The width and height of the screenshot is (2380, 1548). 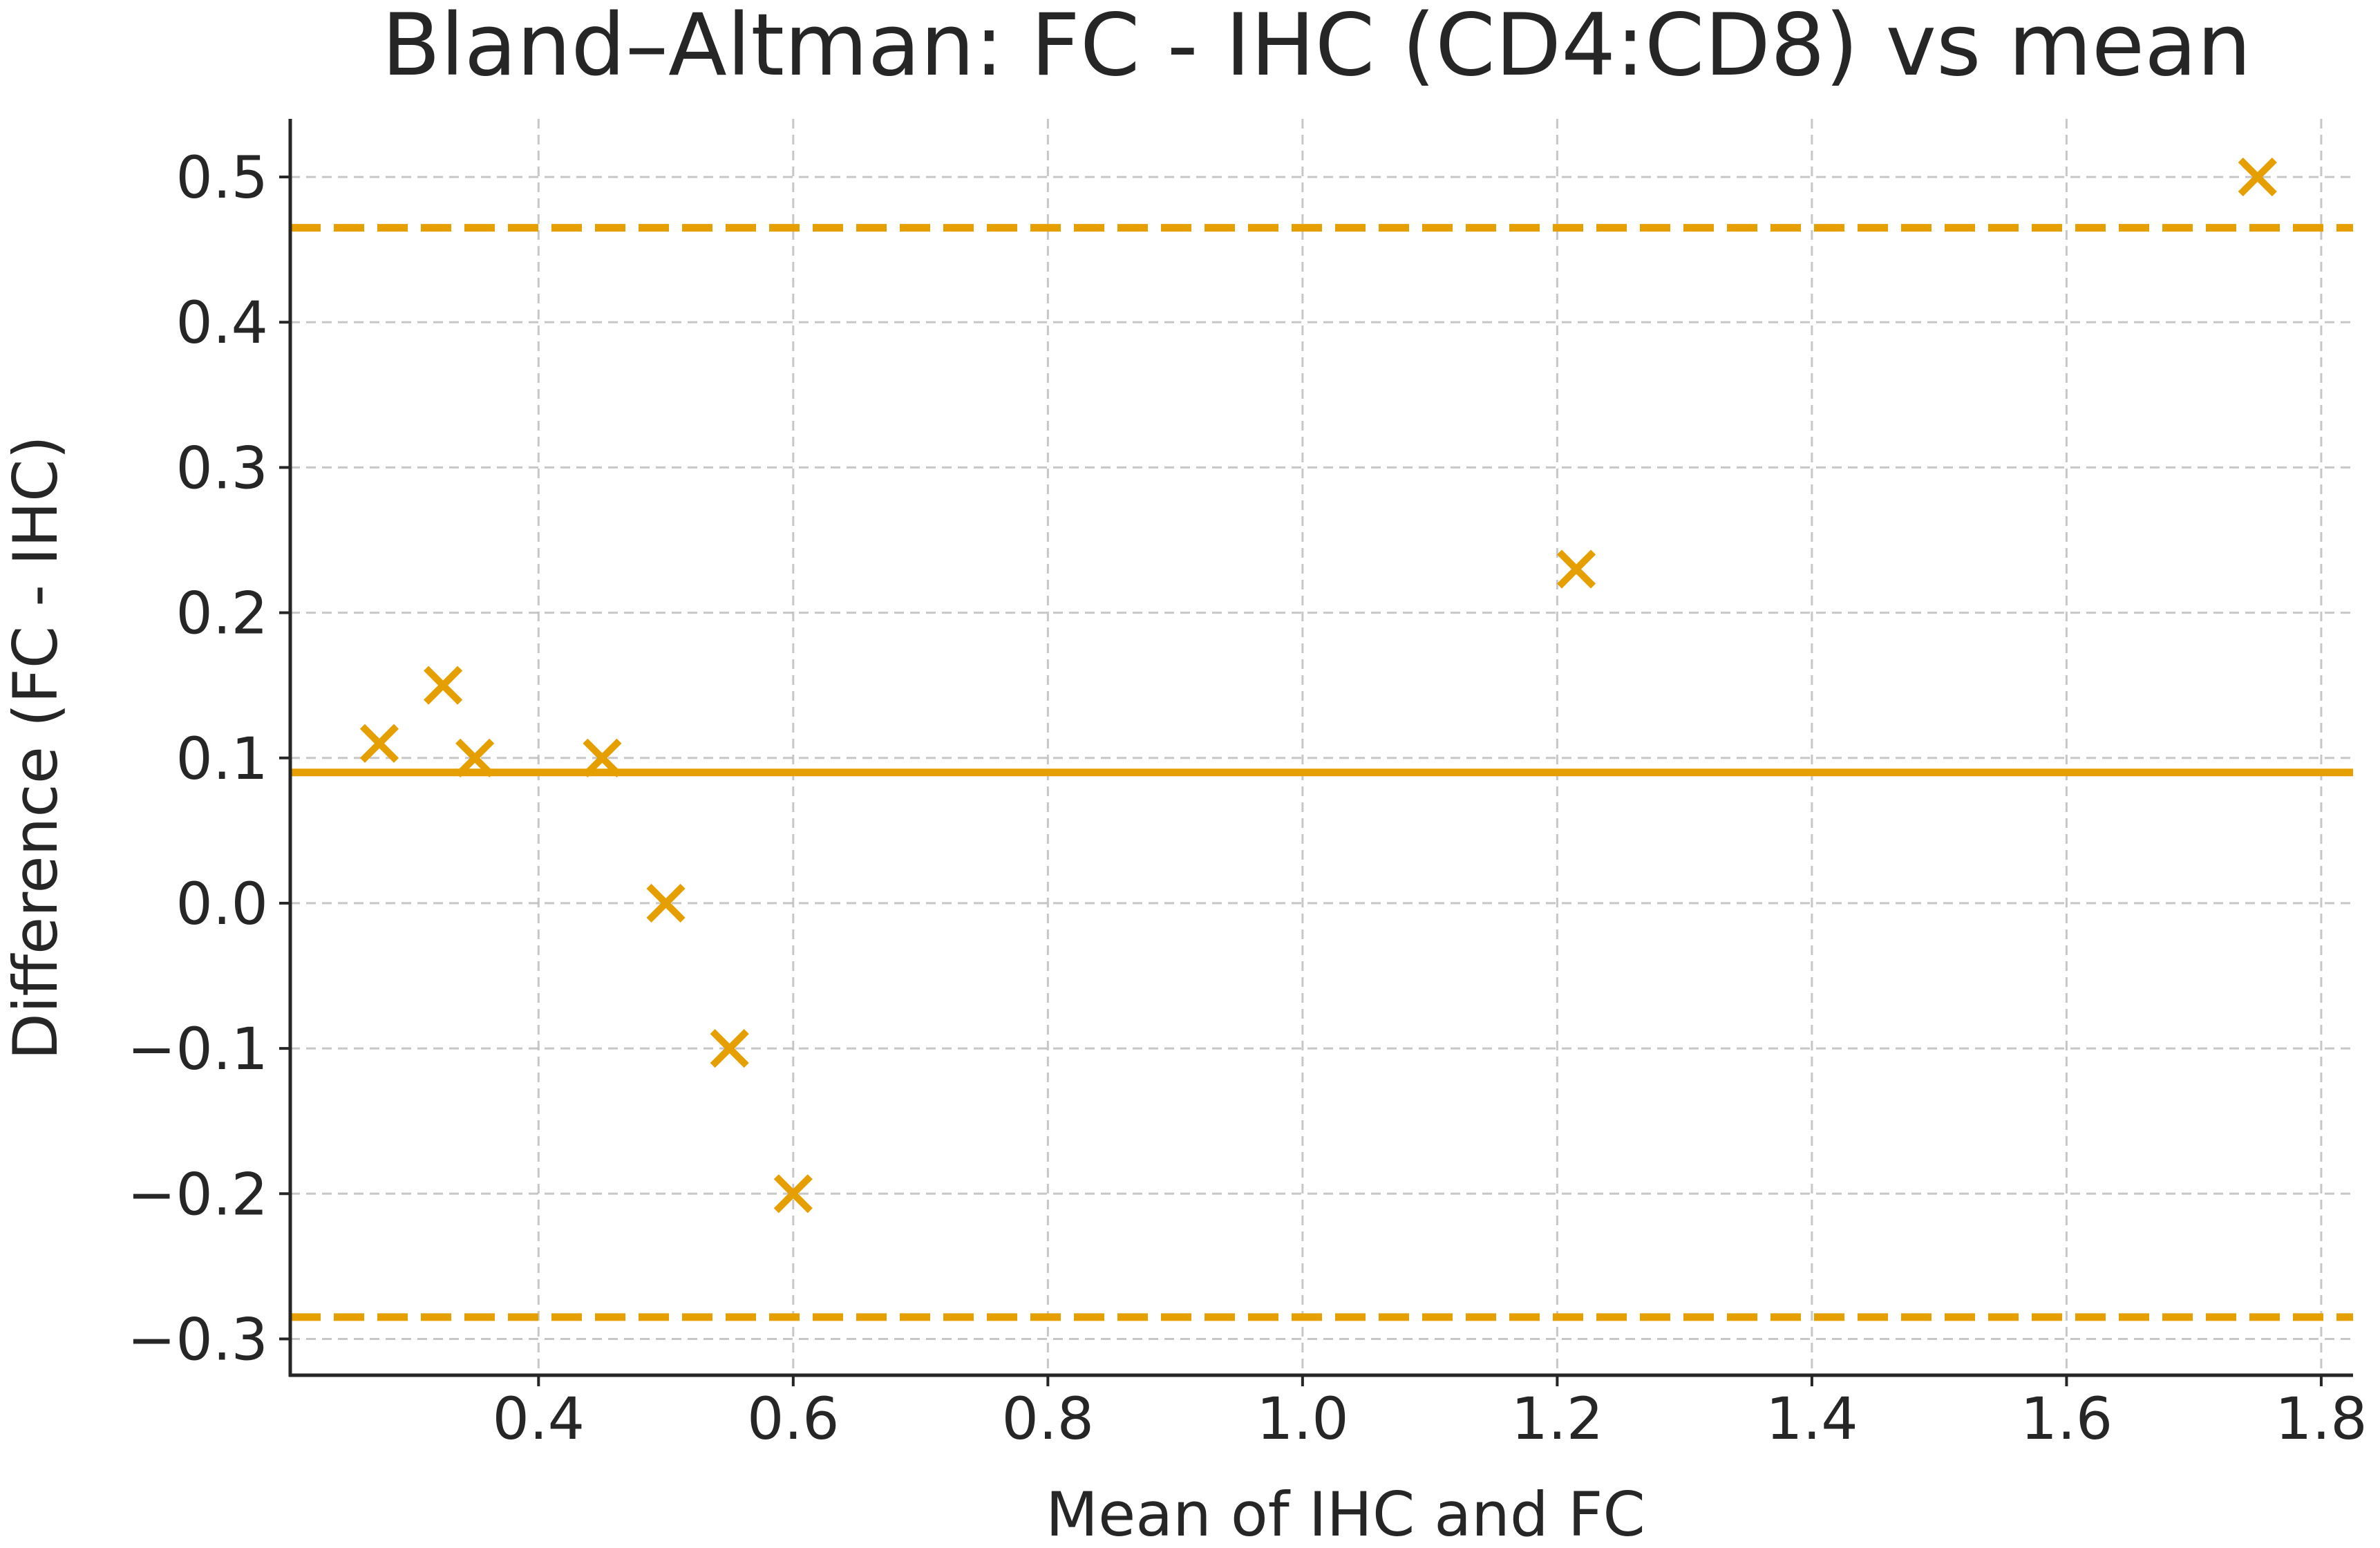 What do you see at coordinates (1302, 1419) in the screenshot?
I see `x-tick-label: 1.0` at bounding box center [1302, 1419].